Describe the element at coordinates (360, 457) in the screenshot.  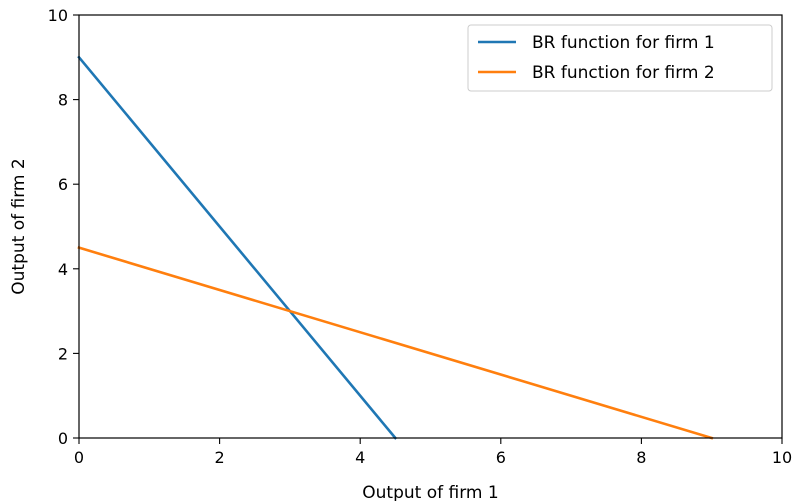
I see `x-tick-label: 4` at that location.